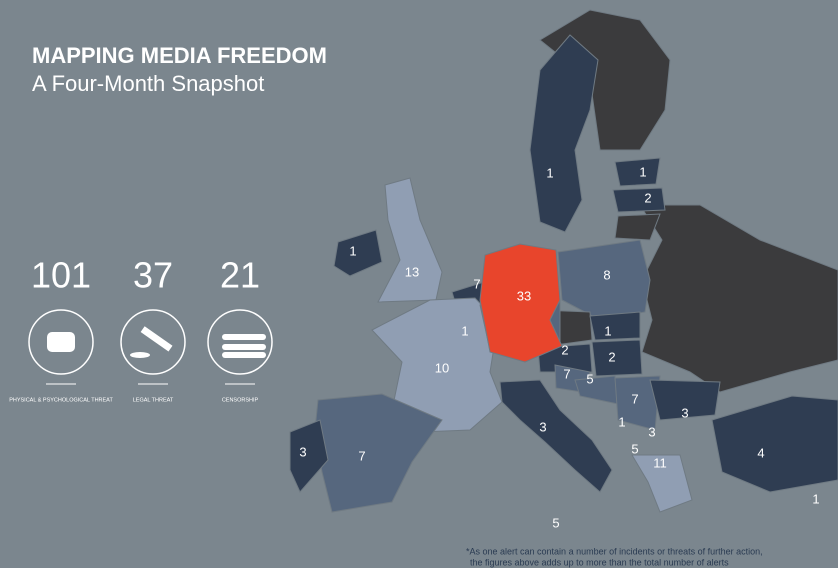 The width and height of the screenshot is (838, 568). I want to click on alert-count: 8, so click(606, 274).